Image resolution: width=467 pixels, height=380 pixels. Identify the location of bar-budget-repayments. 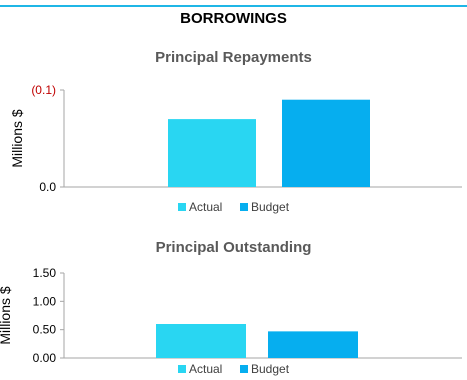
(326, 143).